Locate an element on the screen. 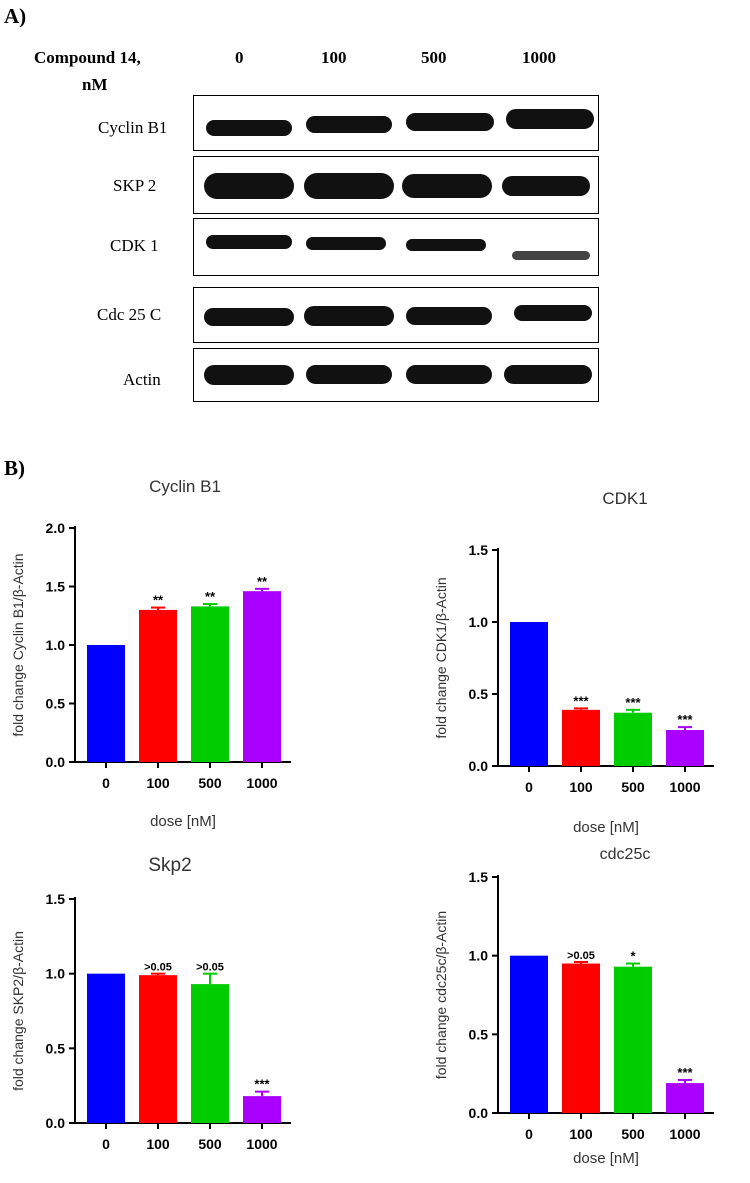  skp2-annotation-100: >0.05 is located at coordinates (158, 968).